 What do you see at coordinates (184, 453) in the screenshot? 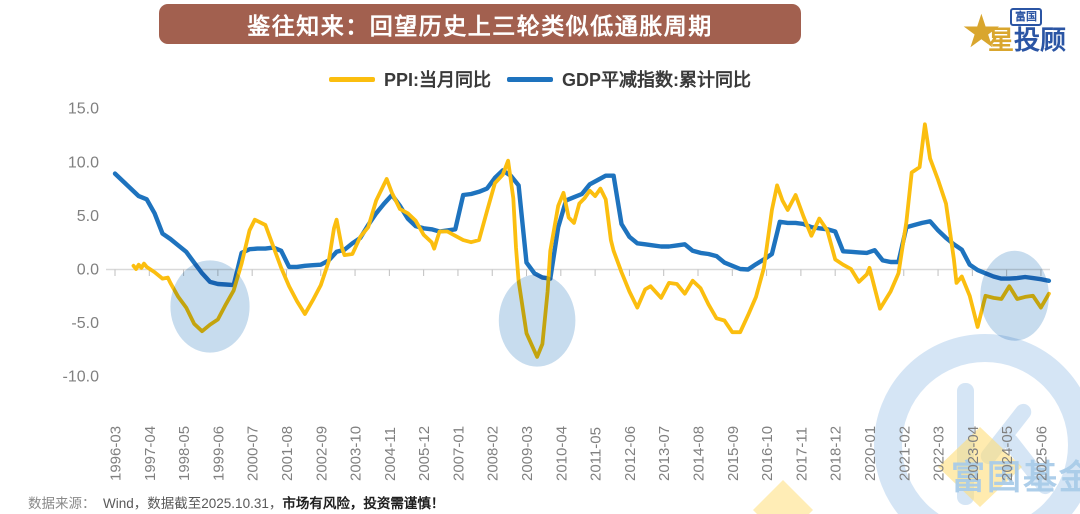
I see `x-tick-label: 1998-05` at bounding box center [184, 453].